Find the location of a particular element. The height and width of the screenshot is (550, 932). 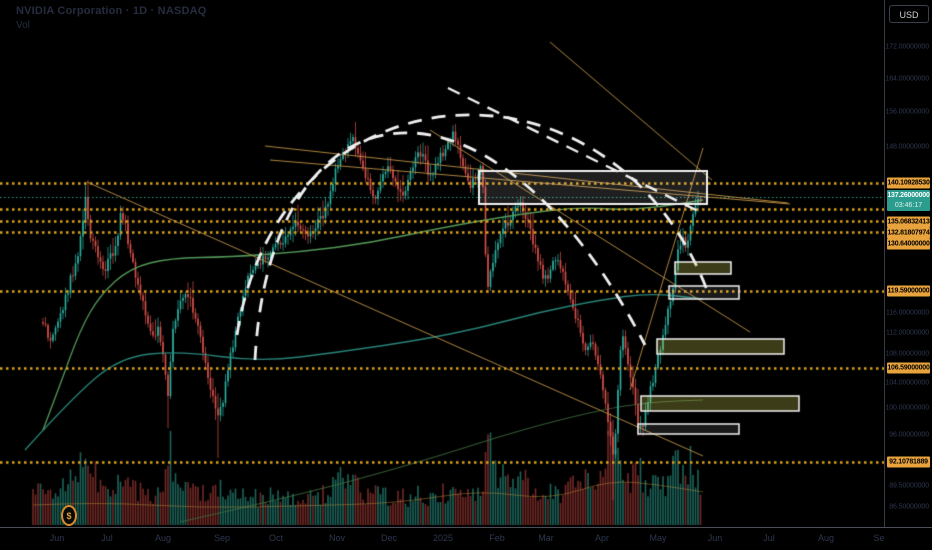

price-level-label: 92.10781889 is located at coordinates (908, 462).